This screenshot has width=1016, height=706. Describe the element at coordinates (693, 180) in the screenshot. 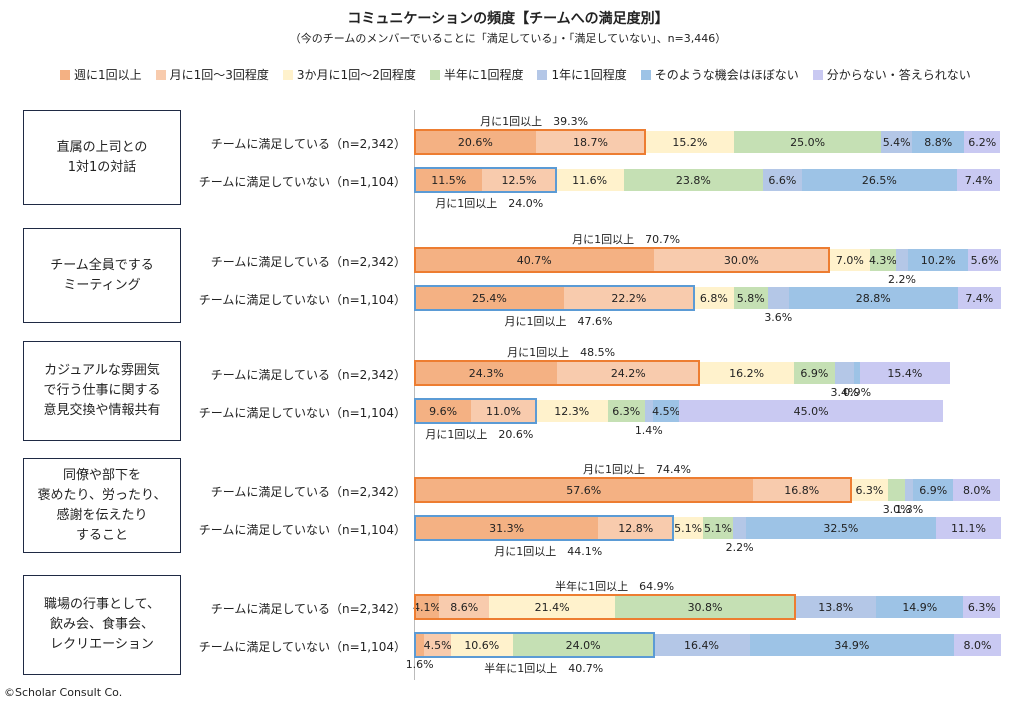

I see `bar-segment: 23.8%` at that location.